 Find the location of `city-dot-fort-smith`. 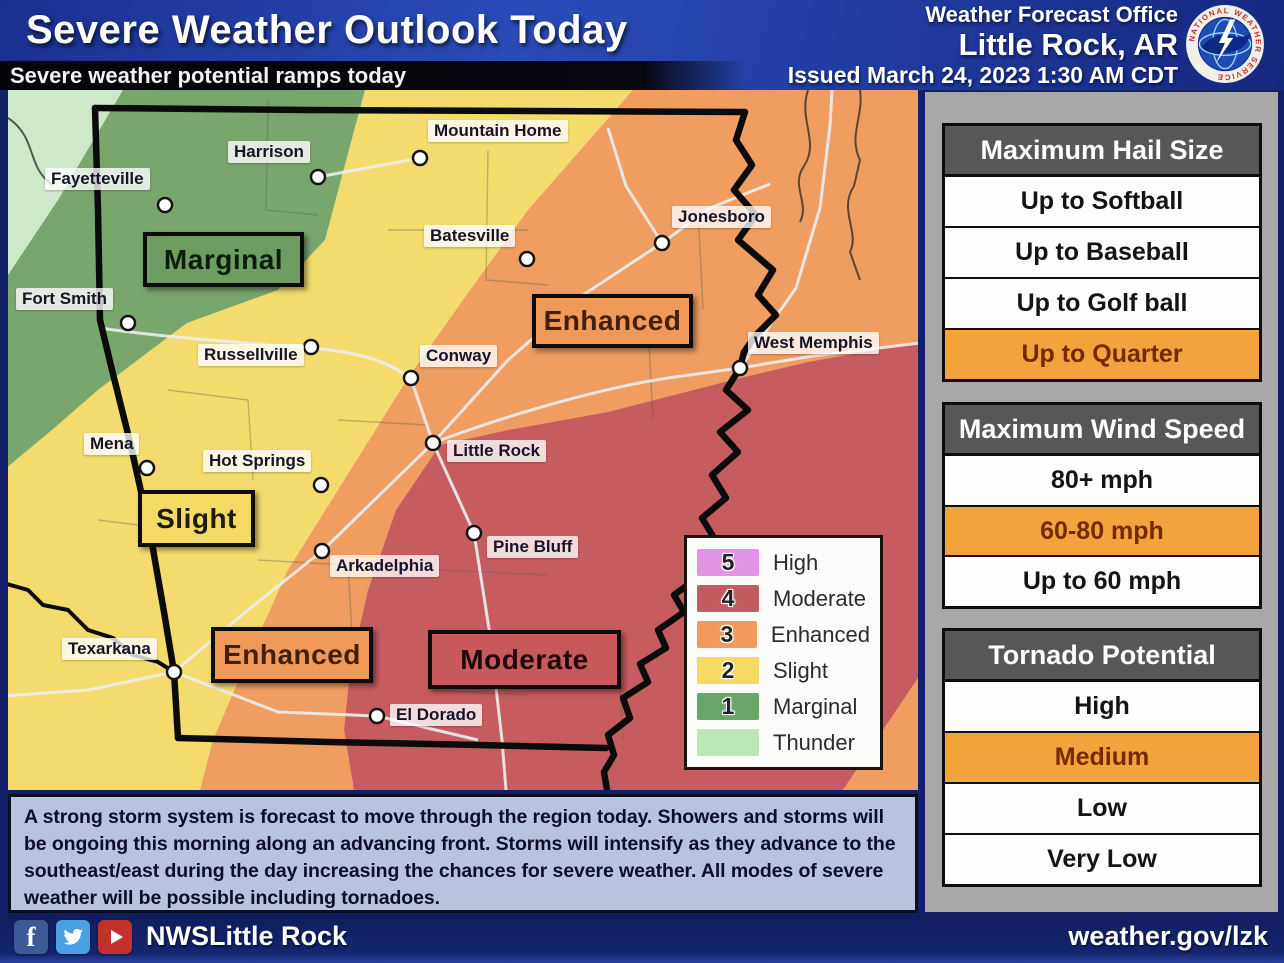

city-dot-fort-smith is located at coordinates (128, 323).